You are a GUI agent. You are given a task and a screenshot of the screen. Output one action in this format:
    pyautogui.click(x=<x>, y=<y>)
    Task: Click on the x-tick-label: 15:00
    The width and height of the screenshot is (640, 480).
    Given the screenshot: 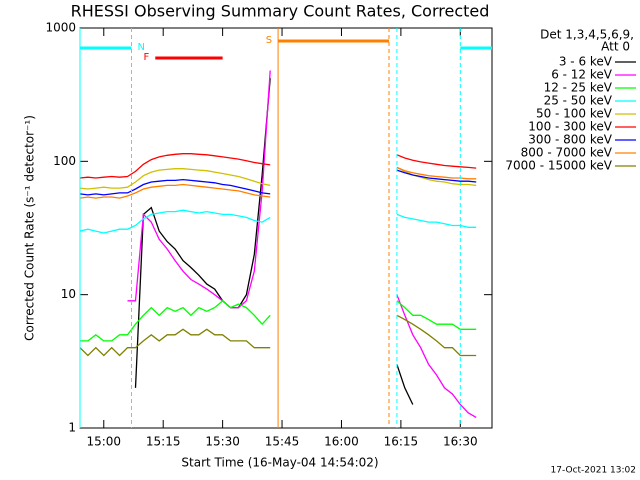 What is the action you would take?
    pyautogui.click(x=103, y=442)
    